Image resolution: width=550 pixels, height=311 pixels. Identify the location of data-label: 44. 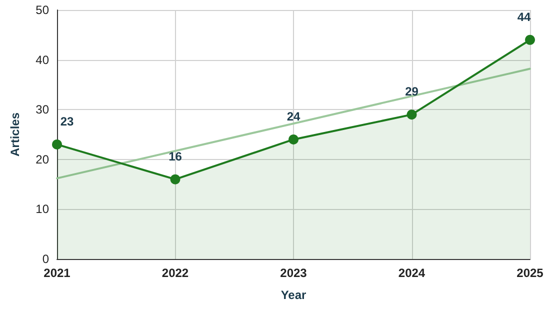
(524, 17).